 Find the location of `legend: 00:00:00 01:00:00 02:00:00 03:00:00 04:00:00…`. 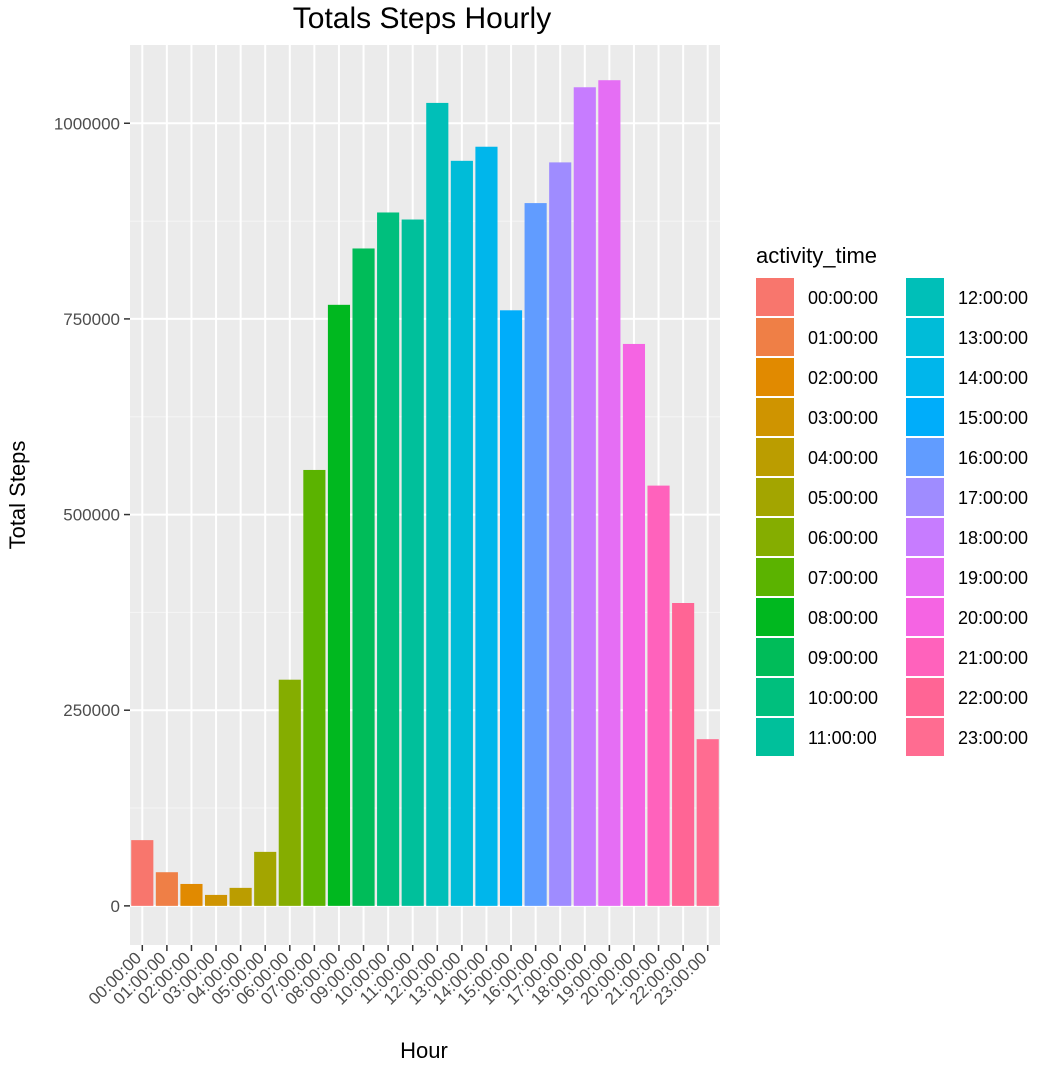

legend: 00:00:00 01:00:00 02:00:00 03:00:00 04:00:00… is located at coordinates (892, 517).